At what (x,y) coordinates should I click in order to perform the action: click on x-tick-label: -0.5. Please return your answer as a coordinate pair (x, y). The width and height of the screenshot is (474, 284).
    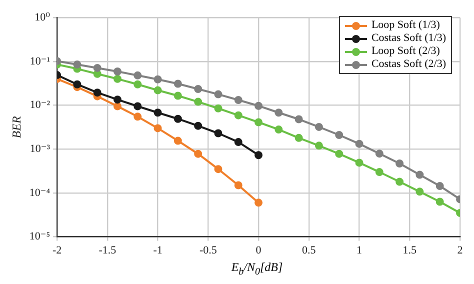
    Looking at the image, I should click on (208, 250).